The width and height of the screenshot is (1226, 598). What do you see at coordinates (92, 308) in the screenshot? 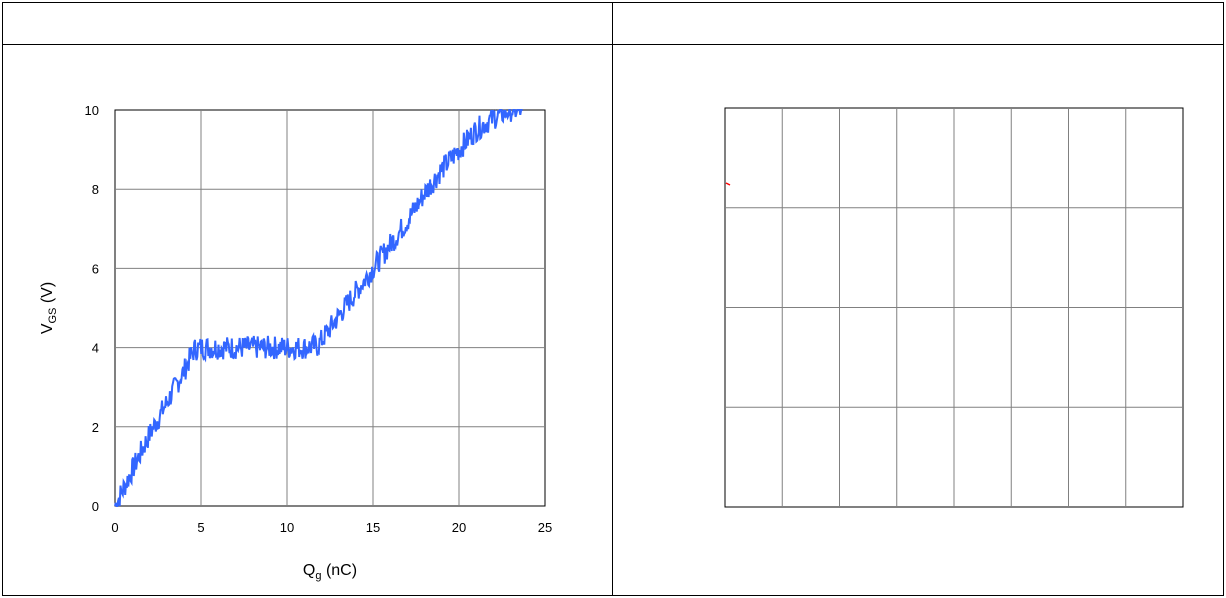
I see `left-y-ticks: 0 2 4 6 8 10` at bounding box center [92, 308].